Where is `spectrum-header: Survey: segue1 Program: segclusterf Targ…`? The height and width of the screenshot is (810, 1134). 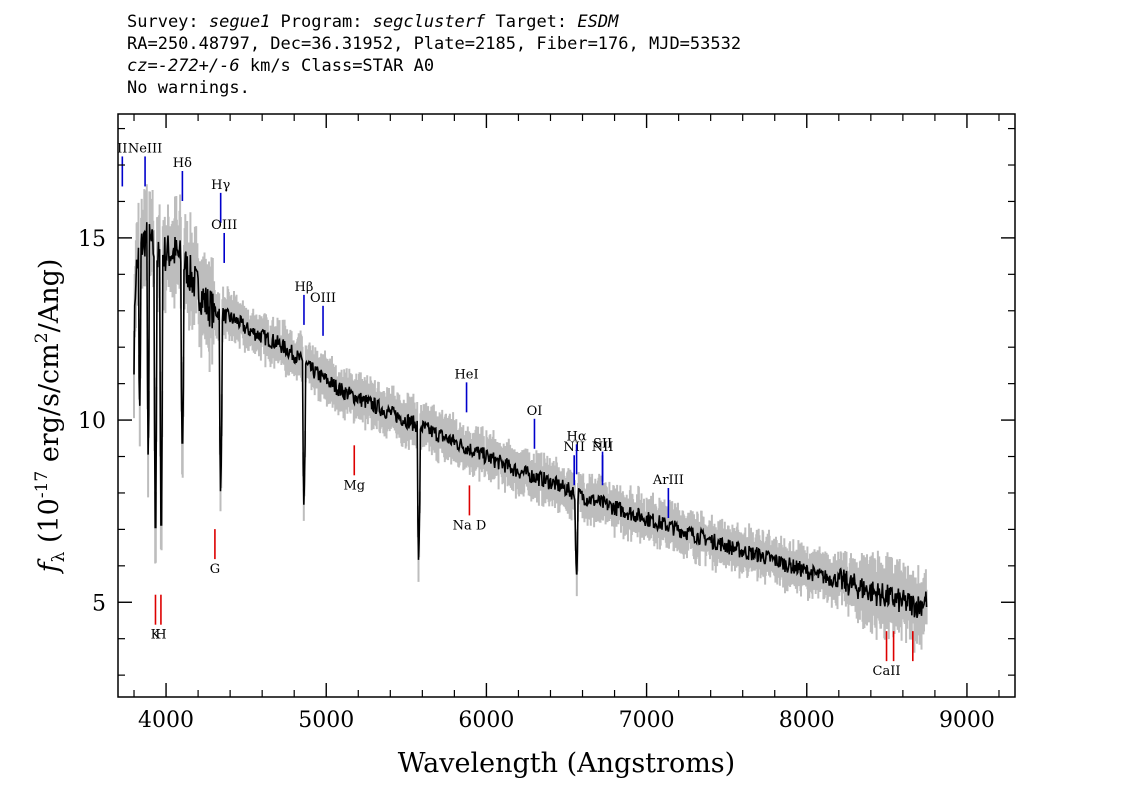 spectrum-header: Survey: segue1 Program: segclusterf Targ… is located at coordinates (577, 55).